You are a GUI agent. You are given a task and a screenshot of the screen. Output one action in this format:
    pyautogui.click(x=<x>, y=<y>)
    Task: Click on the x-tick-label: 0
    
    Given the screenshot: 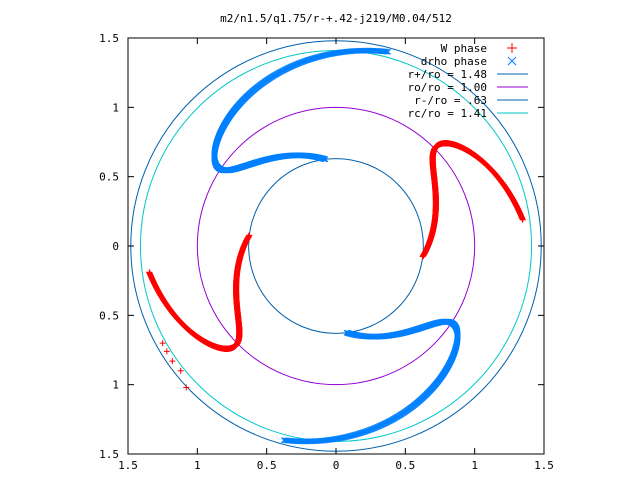 What is the action you would take?
    pyautogui.click(x=336, y=465)
    